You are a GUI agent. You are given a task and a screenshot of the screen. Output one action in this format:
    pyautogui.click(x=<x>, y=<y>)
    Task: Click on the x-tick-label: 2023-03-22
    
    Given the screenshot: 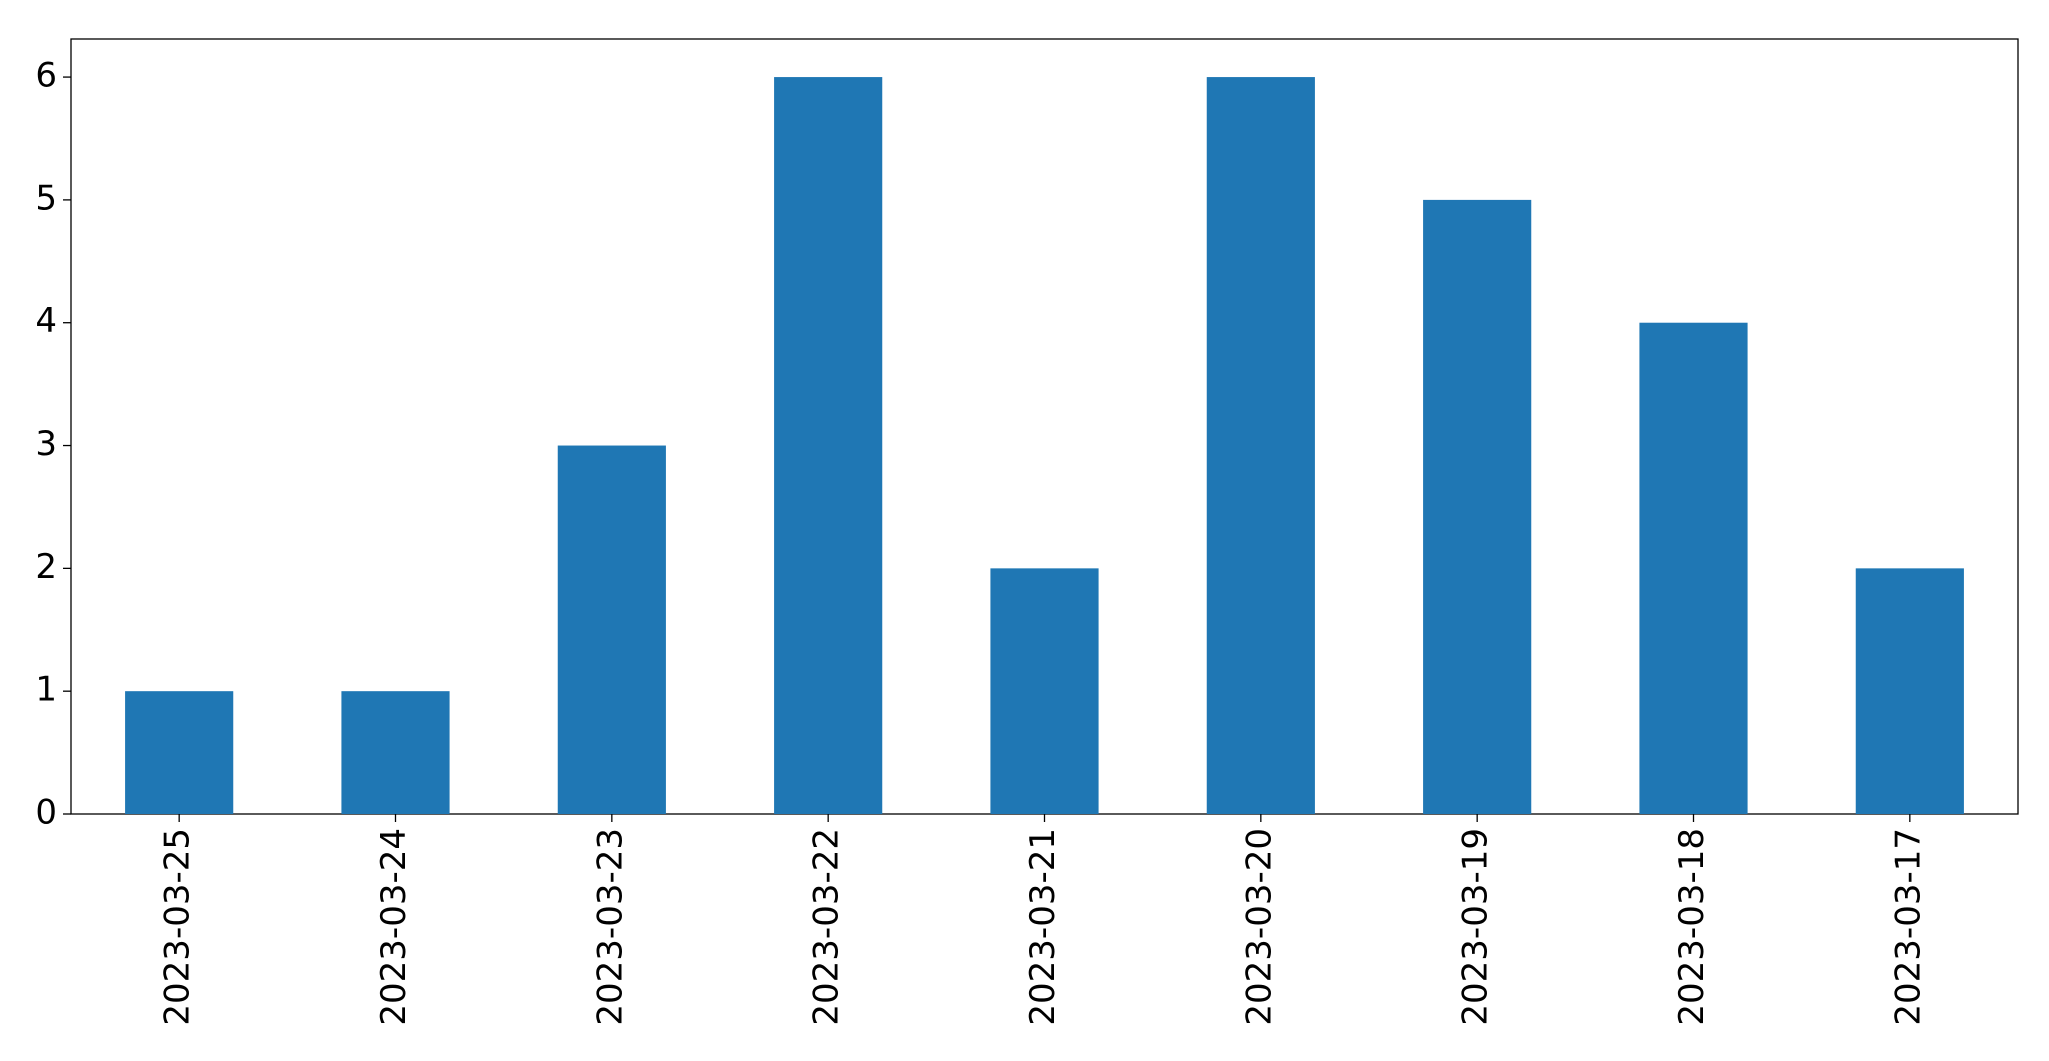 What is the action you would take?
    pyautogui.click(x=827, y=927)
    